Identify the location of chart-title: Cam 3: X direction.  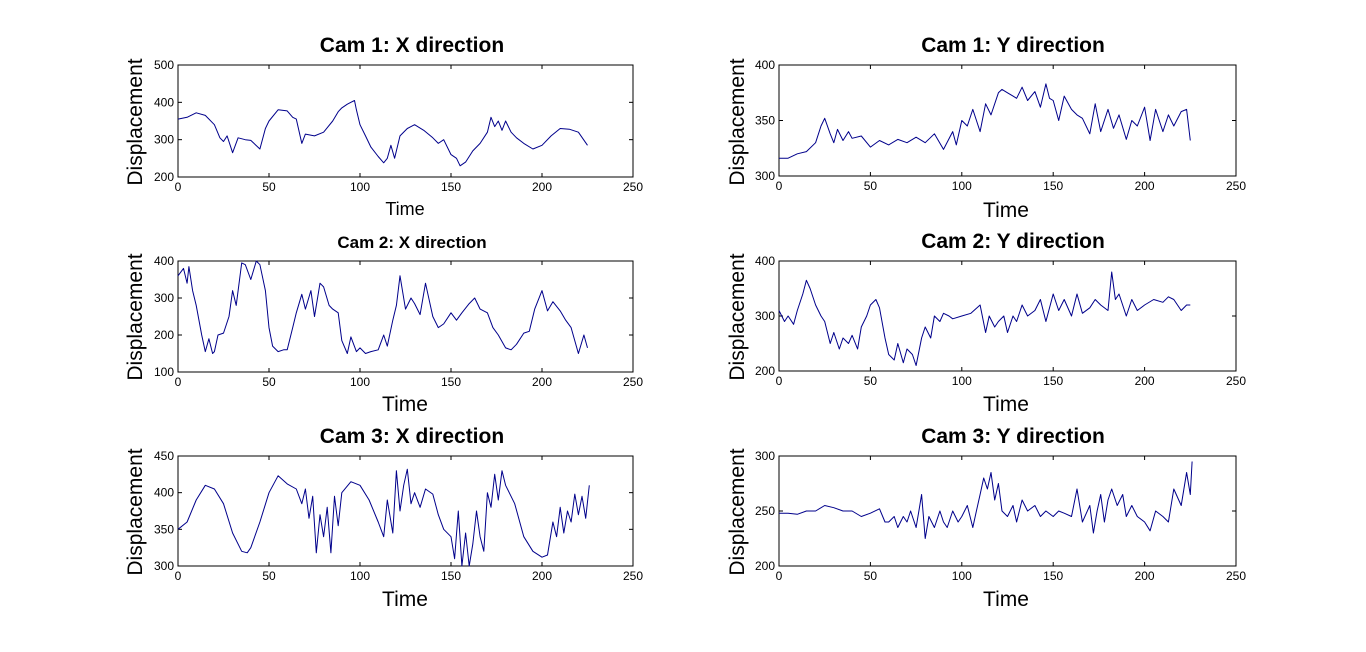
(412, 436).